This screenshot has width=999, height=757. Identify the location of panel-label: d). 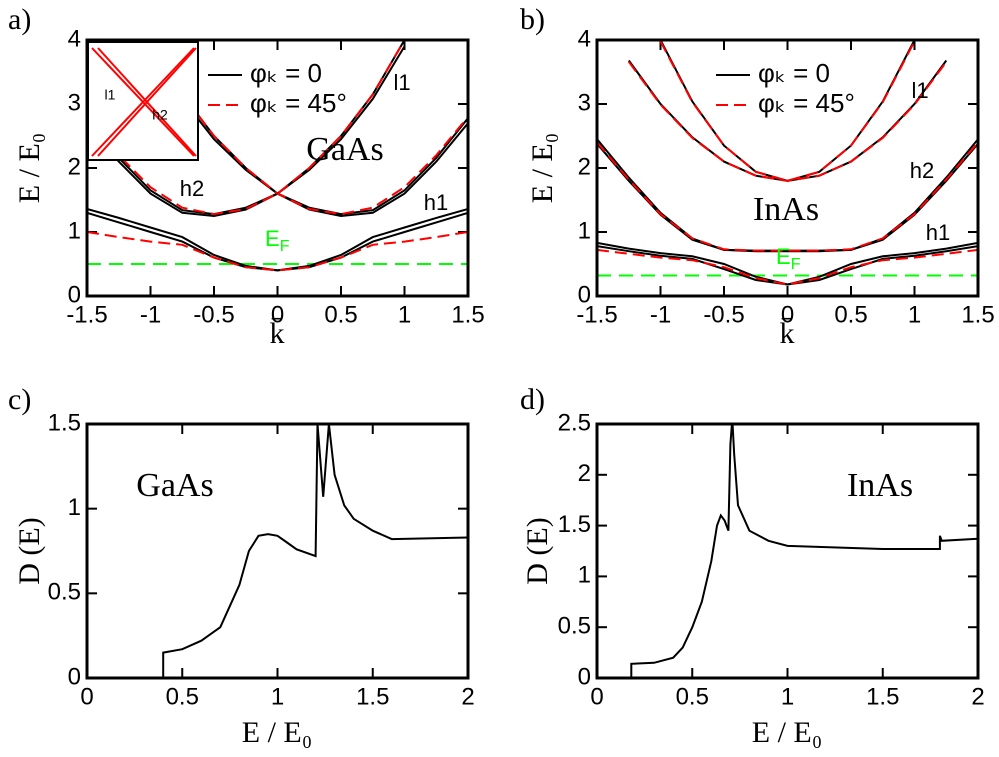
(532, 399).